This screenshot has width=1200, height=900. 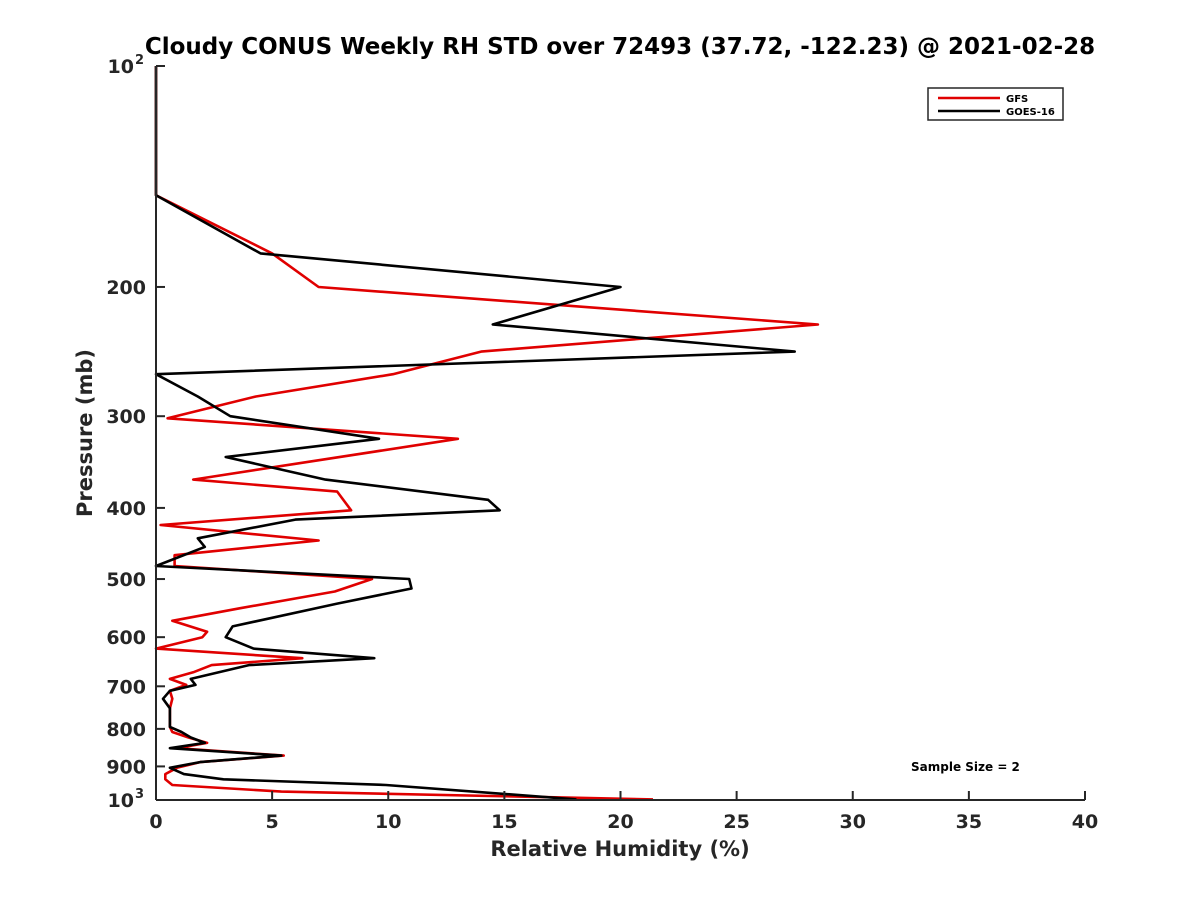 I want to click on x-axis-label: Relative Humidity (%), so click(x=619, y=849).